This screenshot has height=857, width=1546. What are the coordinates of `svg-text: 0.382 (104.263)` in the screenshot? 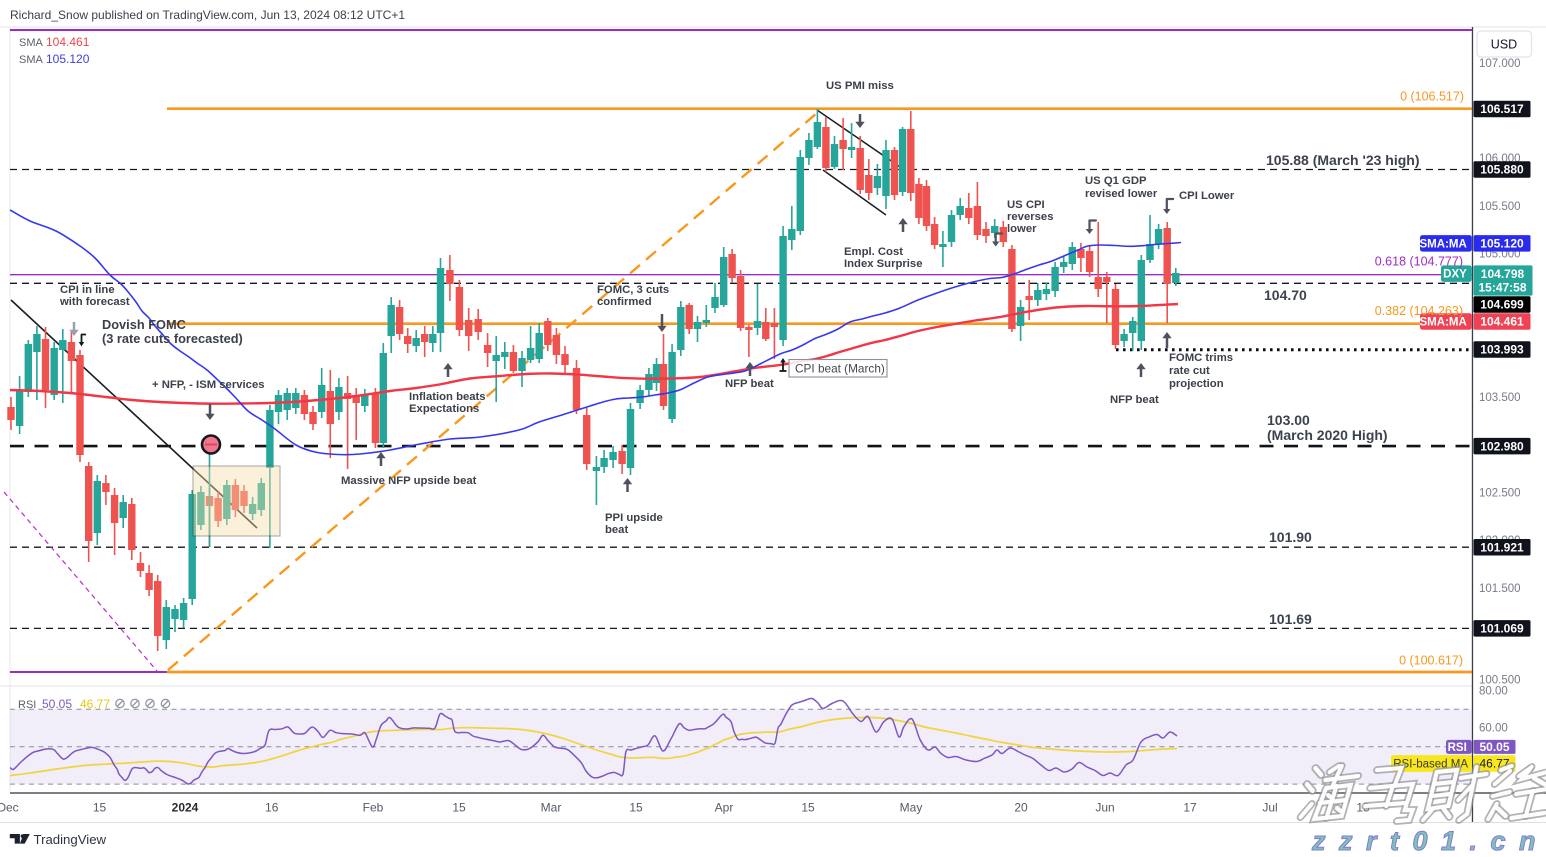 It's located at (1419, 311).